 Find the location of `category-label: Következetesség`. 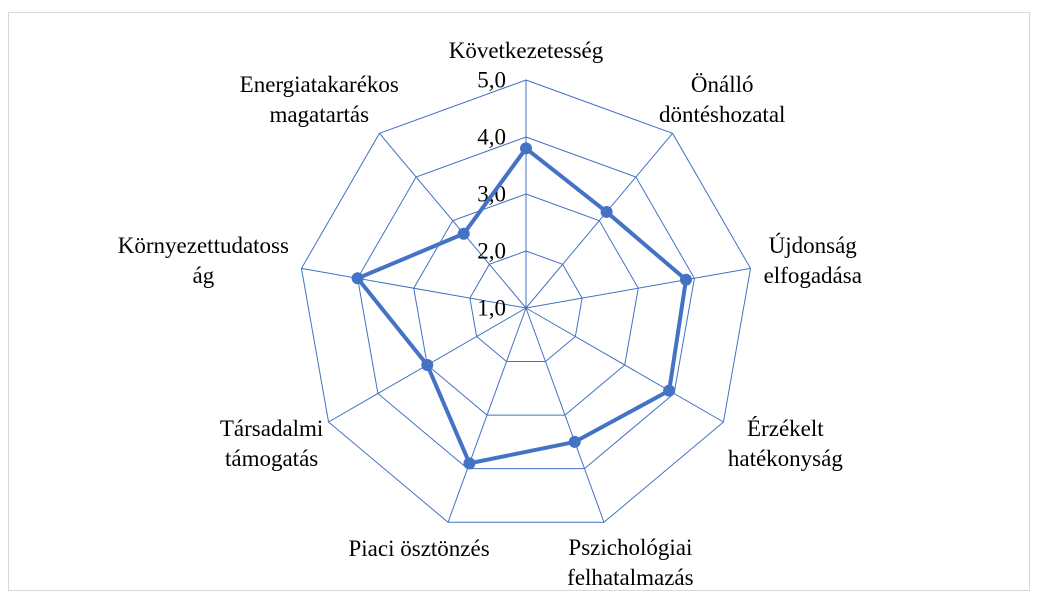

category-label: Következetesség is located at coordinates (526, 50).